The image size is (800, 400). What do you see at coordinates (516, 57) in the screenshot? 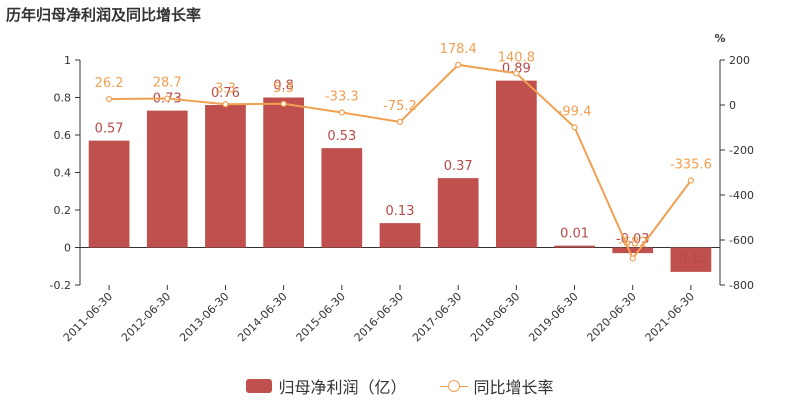
I see `growth-value-label: 140.8` at bounding box center [516, 57].